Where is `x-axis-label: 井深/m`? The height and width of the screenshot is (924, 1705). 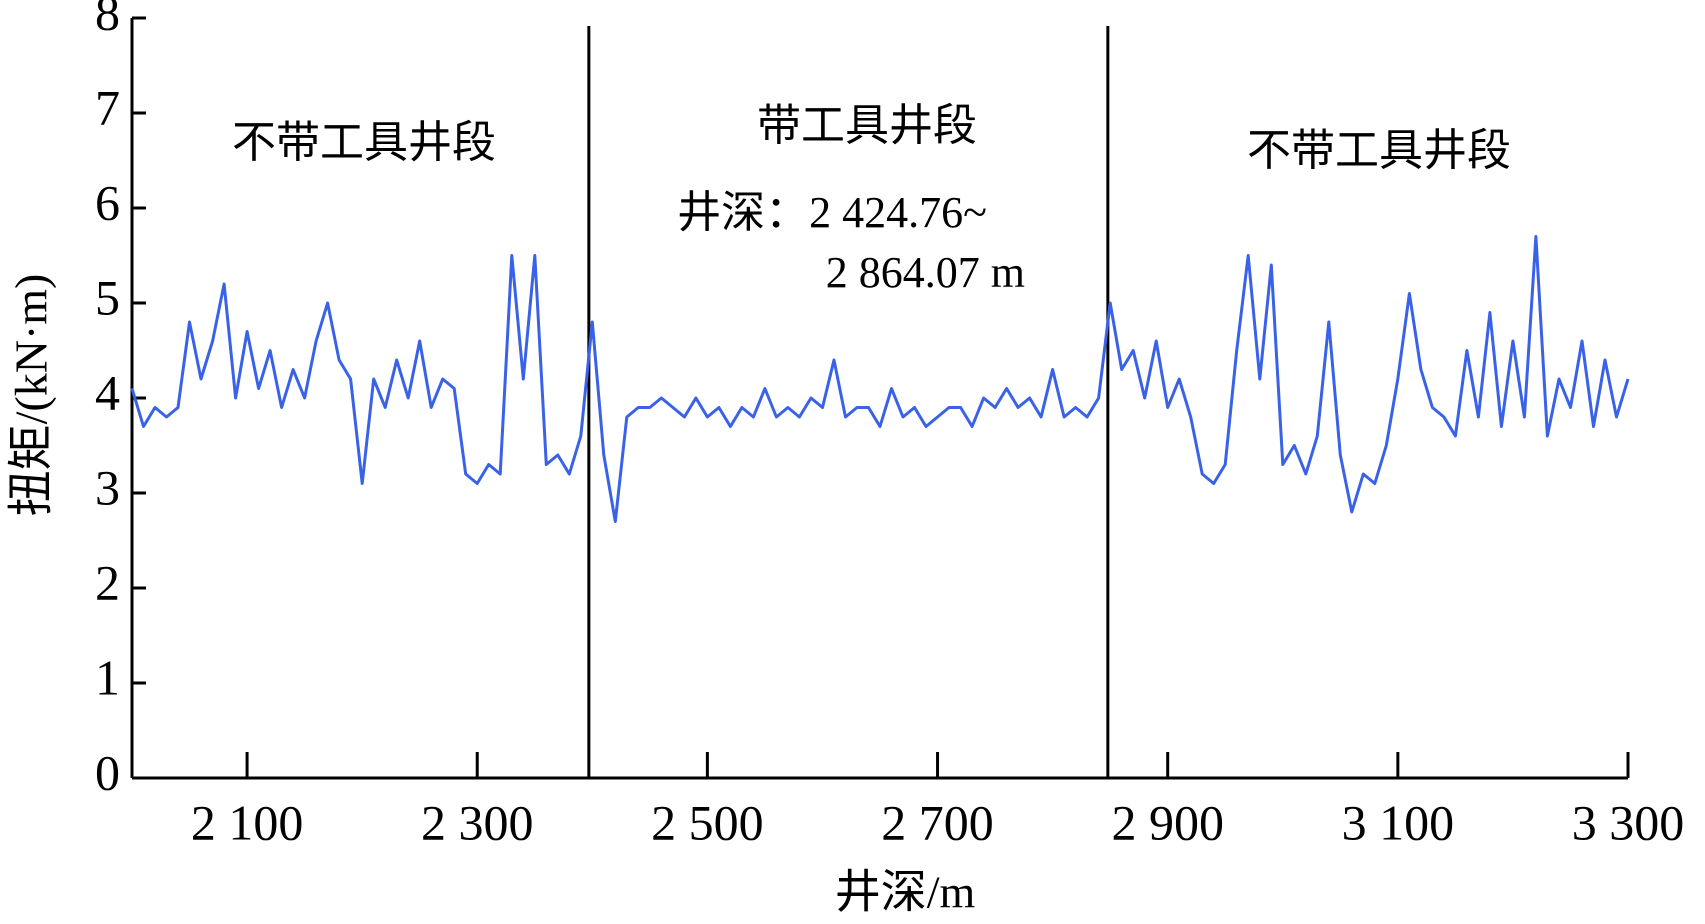 x-axis-label: 井深/m is located at coordinates (905, 892).